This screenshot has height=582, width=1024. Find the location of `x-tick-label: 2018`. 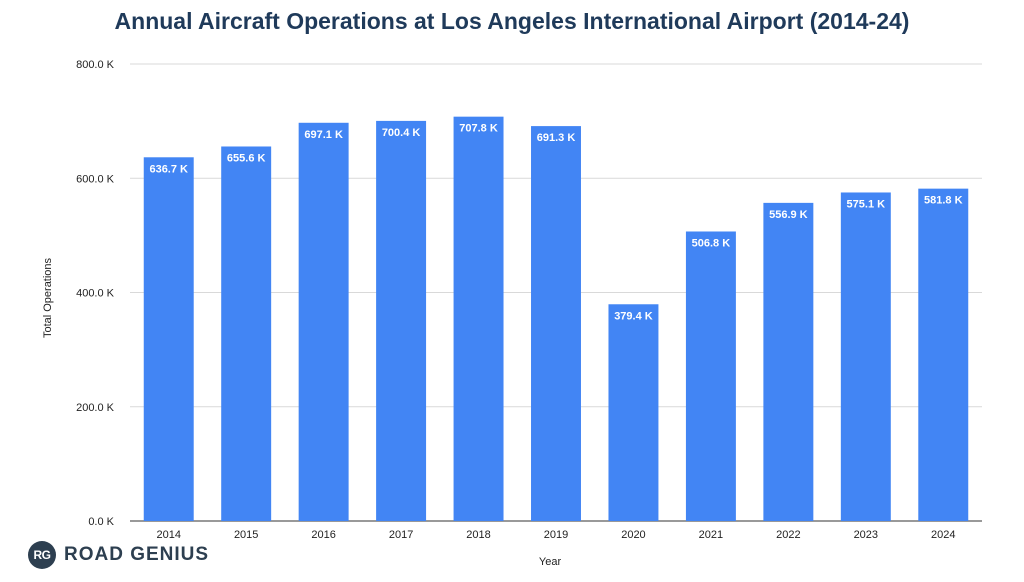

x-tick-label: 2018 is located at coordinates (478, 535).